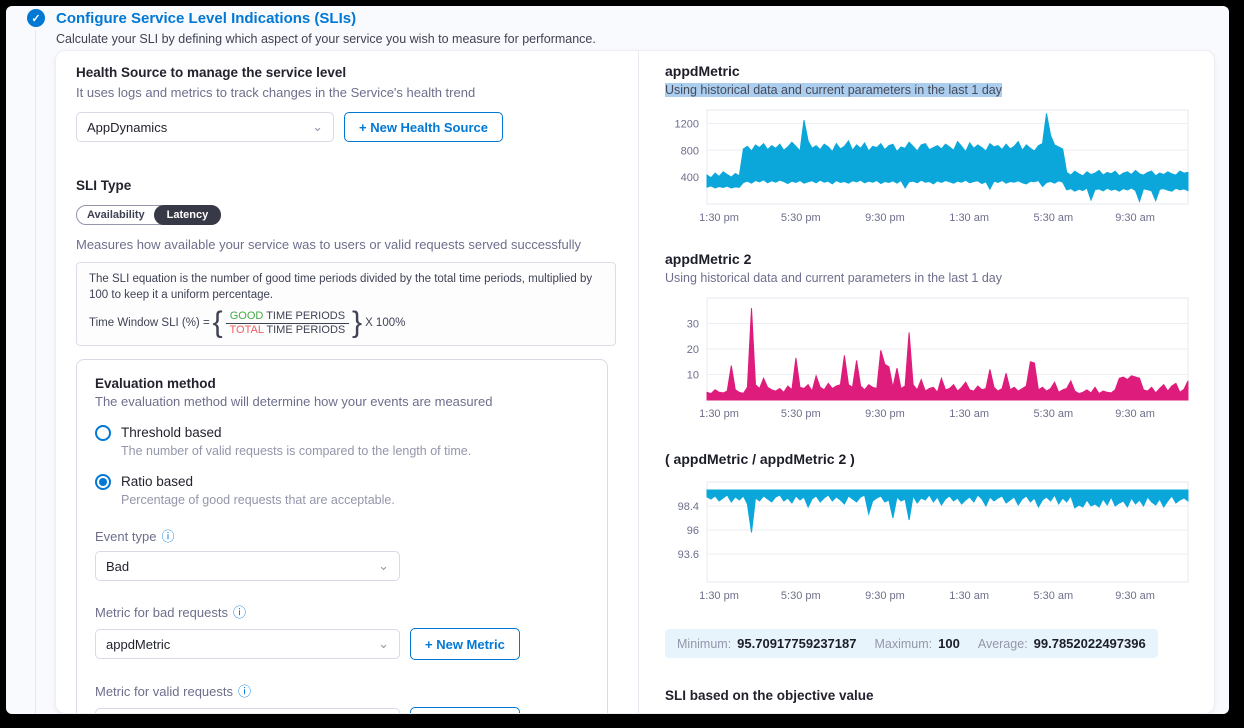 This screenshot has width=1244, height=728. I want to click on metric-valid-select: appdMetric 2 ⌄, so click(247, 710).